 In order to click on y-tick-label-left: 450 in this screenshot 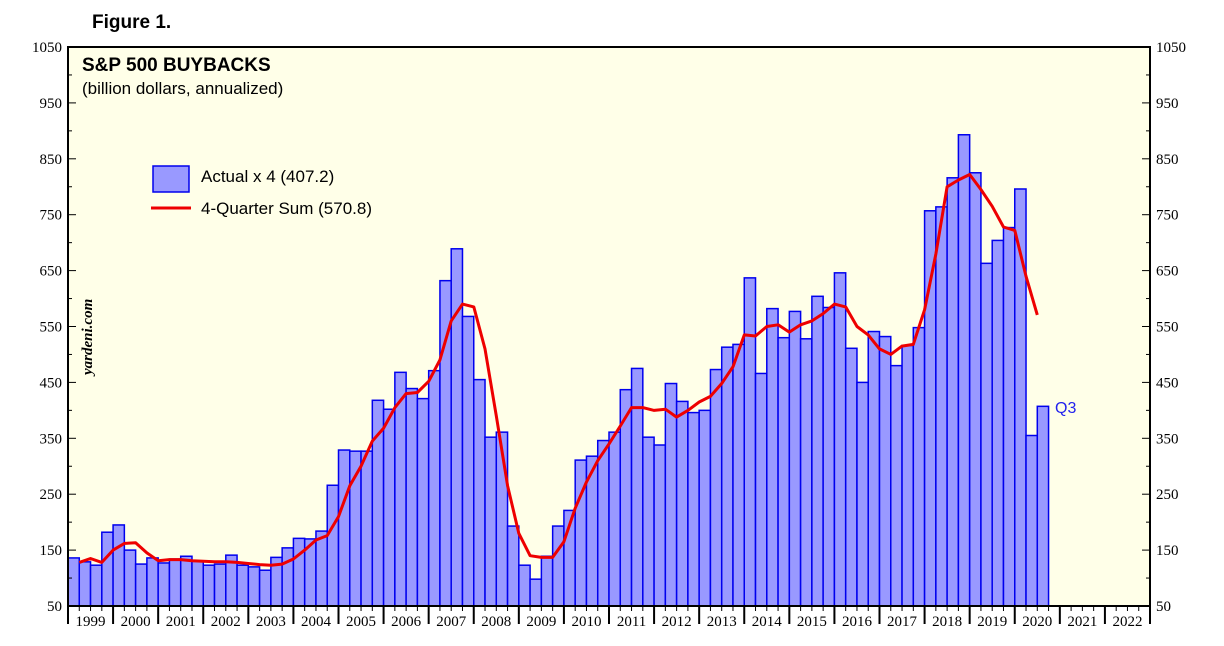, I will do `click(51, 383)`.